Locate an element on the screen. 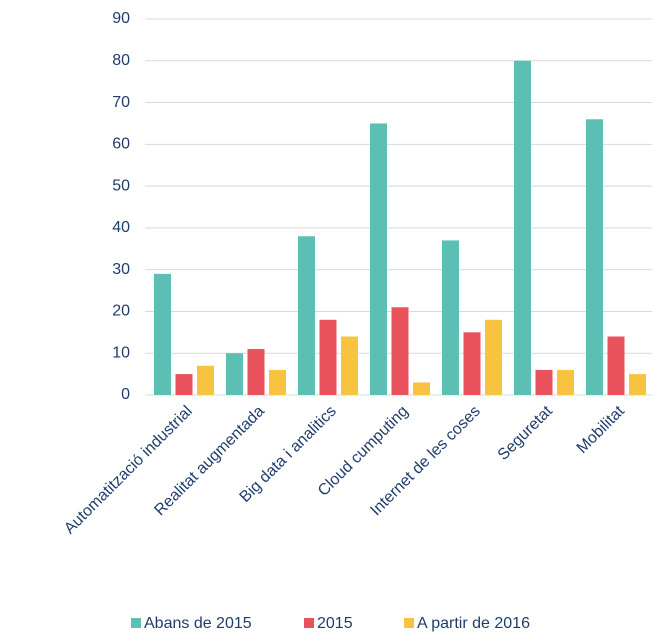  y-tick-label: 0 is located at coordinates (125, 394).